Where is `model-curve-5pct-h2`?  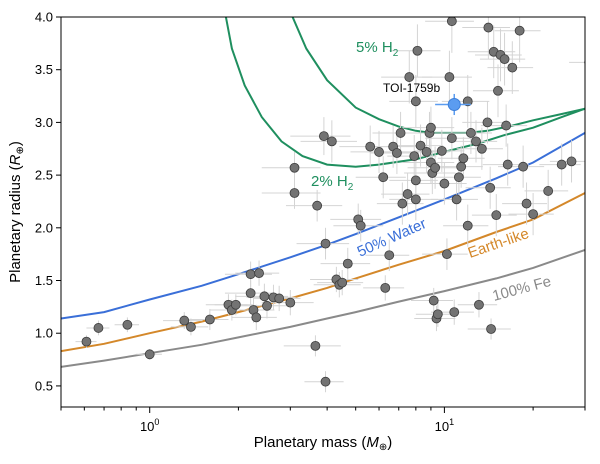 model-curve-5pct-h2 is located at coordinates (438, 75).